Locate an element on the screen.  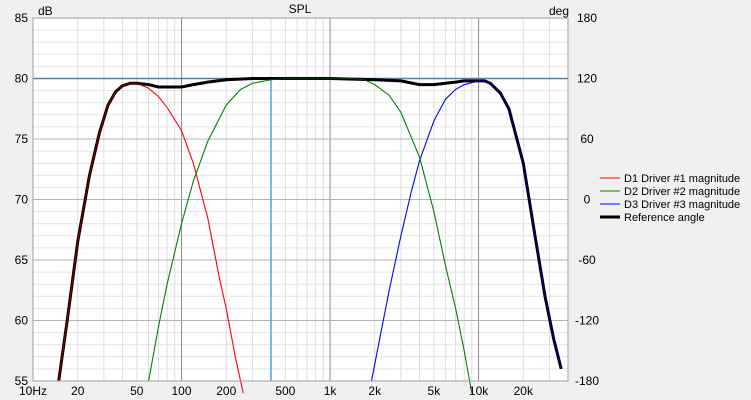
y2-tick-label: 0 is located at coordinates (587, 200).